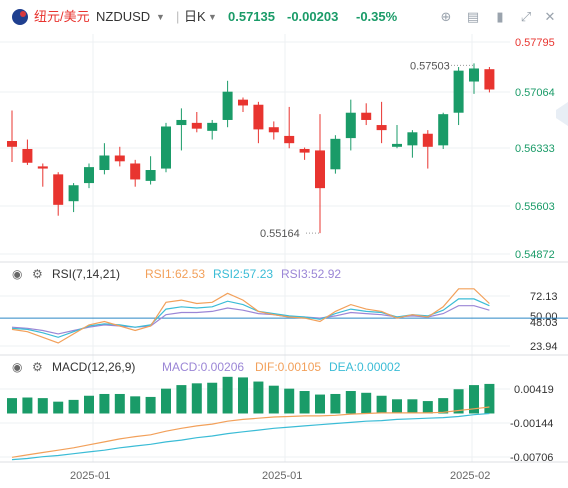 Image resolution: width=568 pixels, height=488 pixels. Describe the element at coordinates (500, 16) in the screenshot. I see `candle-style-icon: ▮` at that location.